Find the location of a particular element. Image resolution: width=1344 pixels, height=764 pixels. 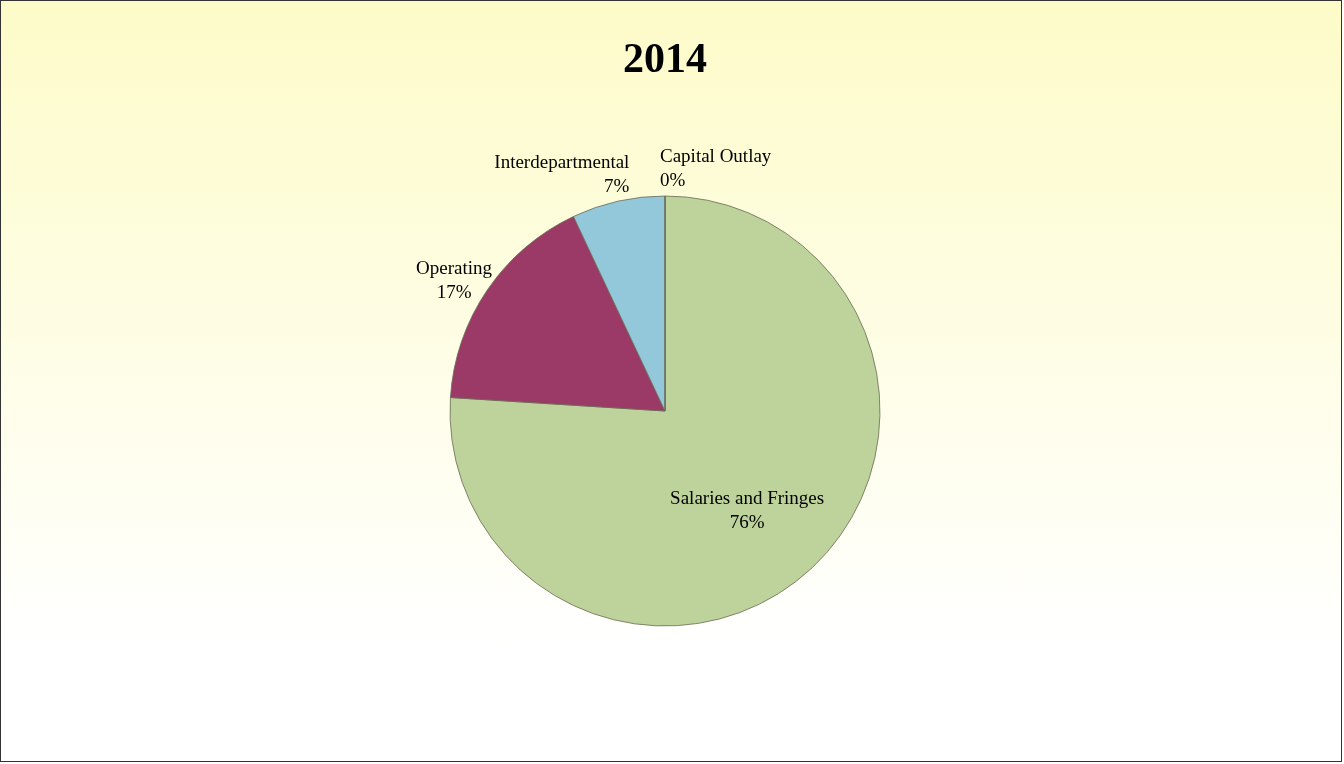

data-label: 17% is located at coordinates (454, 291).